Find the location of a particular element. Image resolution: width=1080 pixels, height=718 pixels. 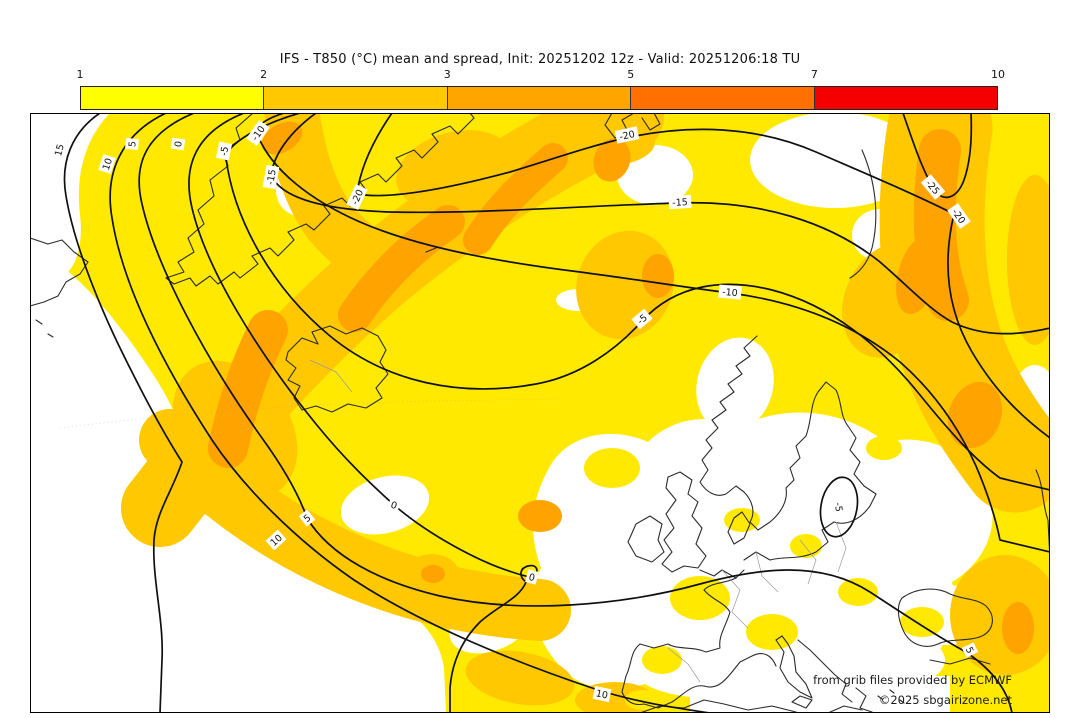

contour-label: 15 is located at coordinates (59, 150).